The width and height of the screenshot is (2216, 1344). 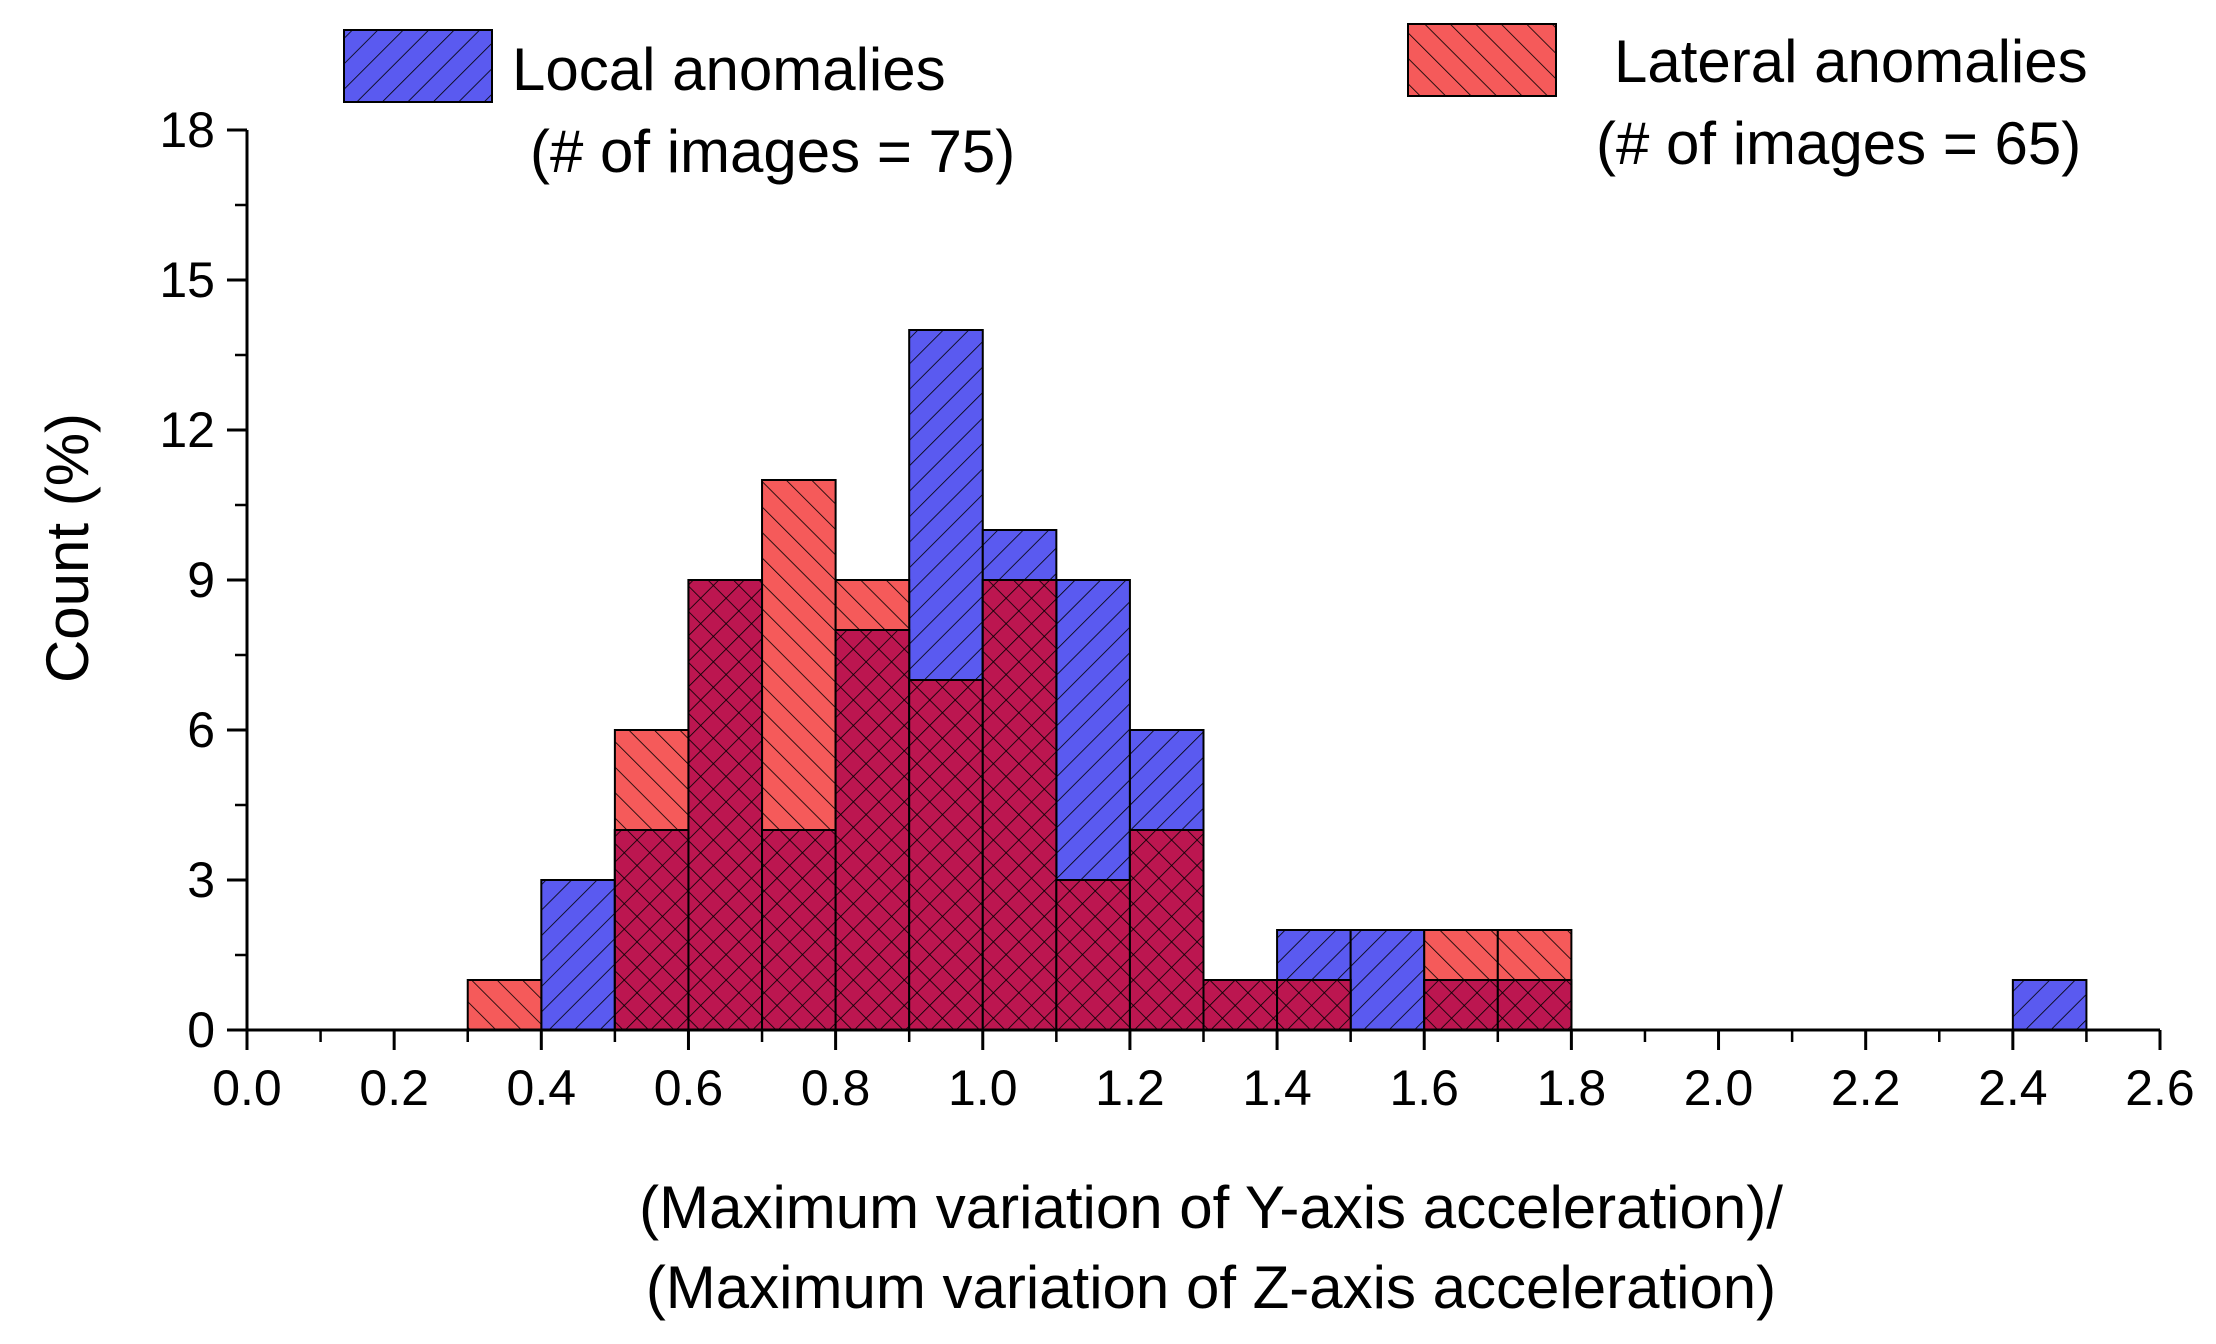 I want to click on bar-overlap-hatch-b-0.7, so click(x=799, y=930).